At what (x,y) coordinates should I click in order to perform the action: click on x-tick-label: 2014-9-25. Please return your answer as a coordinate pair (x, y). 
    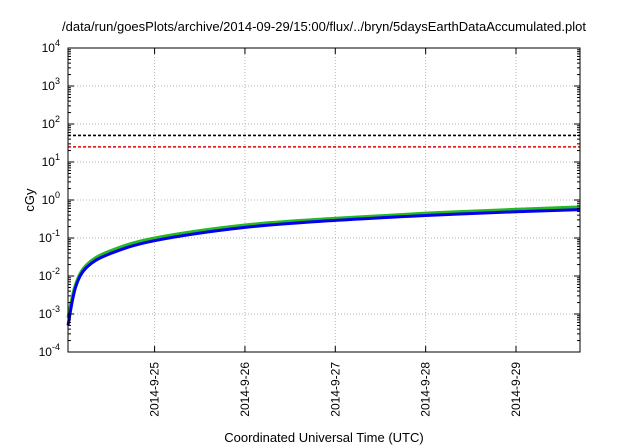
    Looking at the image, I should click on (155, 389).